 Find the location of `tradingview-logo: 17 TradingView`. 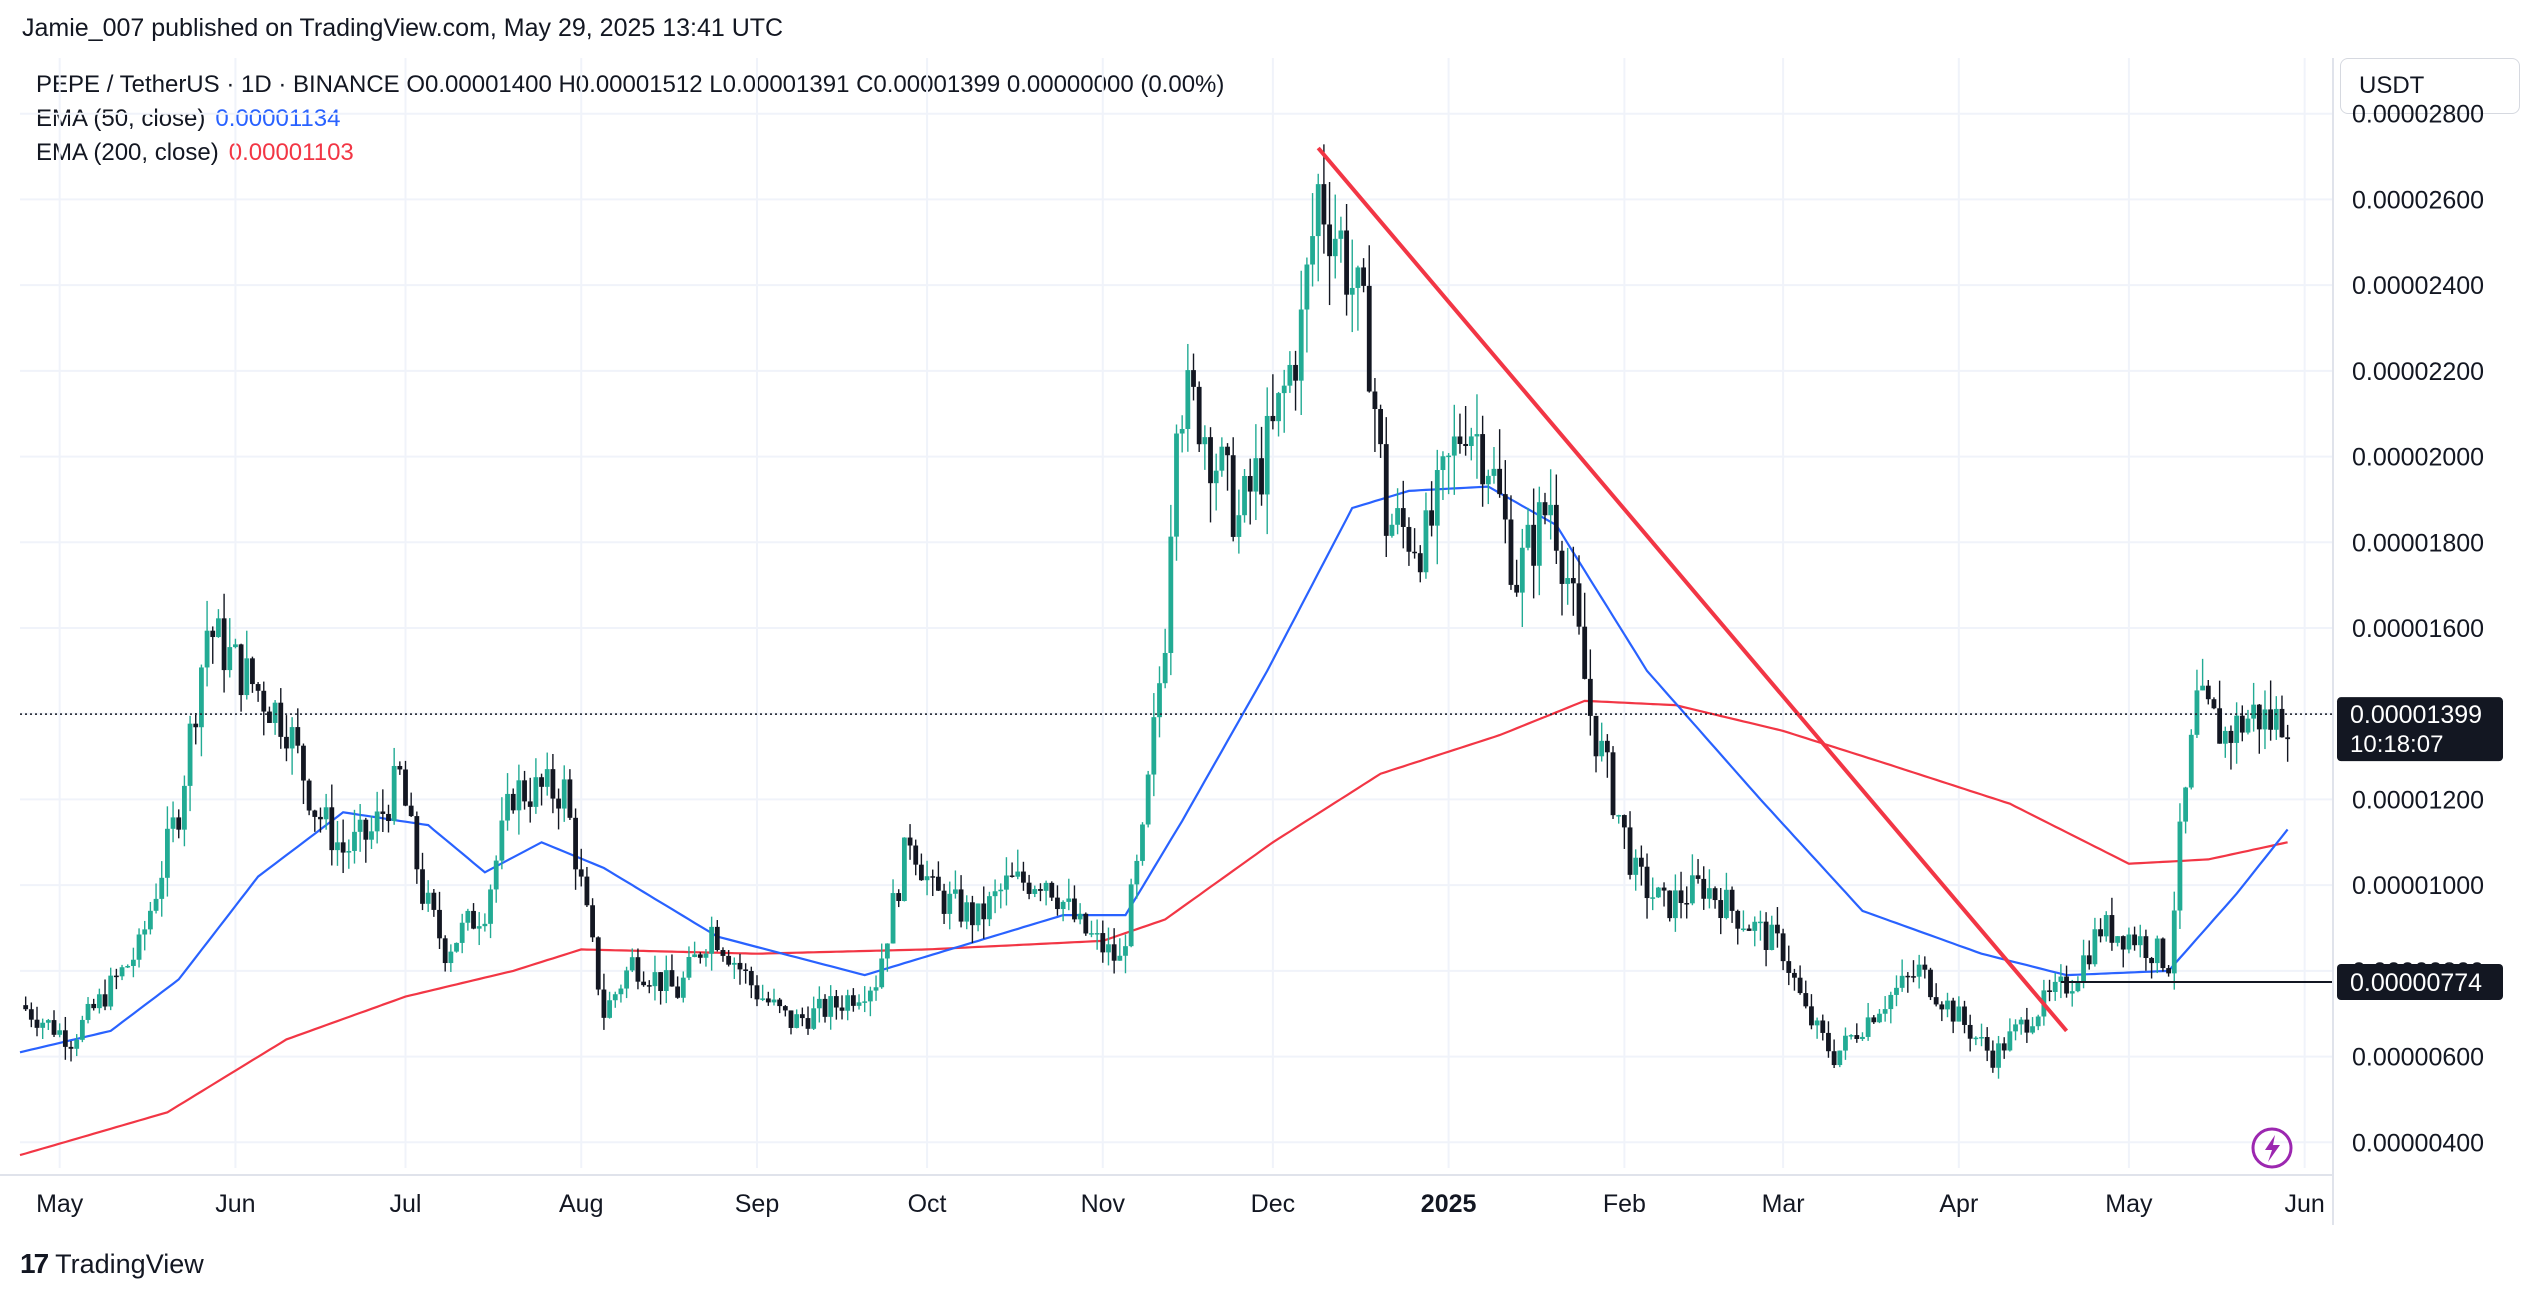

tradingview-logo: 17 TradingView is located at coordinates (112, 1264).